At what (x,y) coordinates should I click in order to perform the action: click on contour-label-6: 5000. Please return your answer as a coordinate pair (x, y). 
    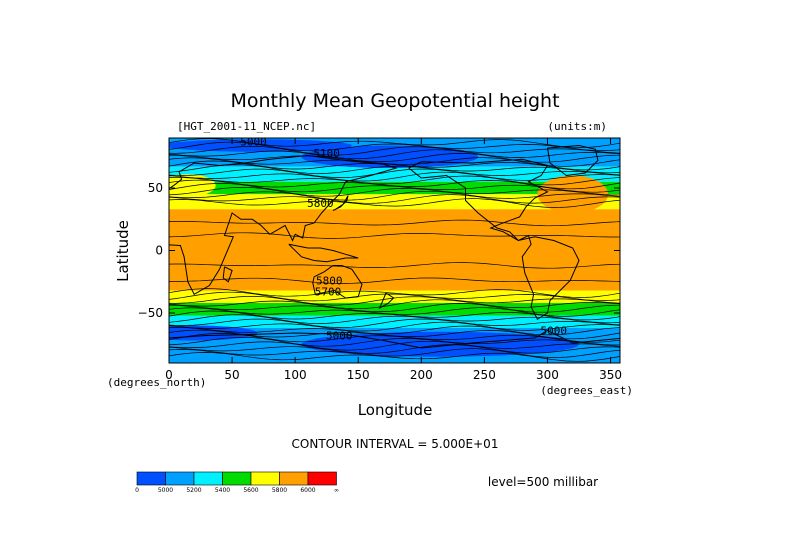
    Looking at the image, I should click on (554, 330).